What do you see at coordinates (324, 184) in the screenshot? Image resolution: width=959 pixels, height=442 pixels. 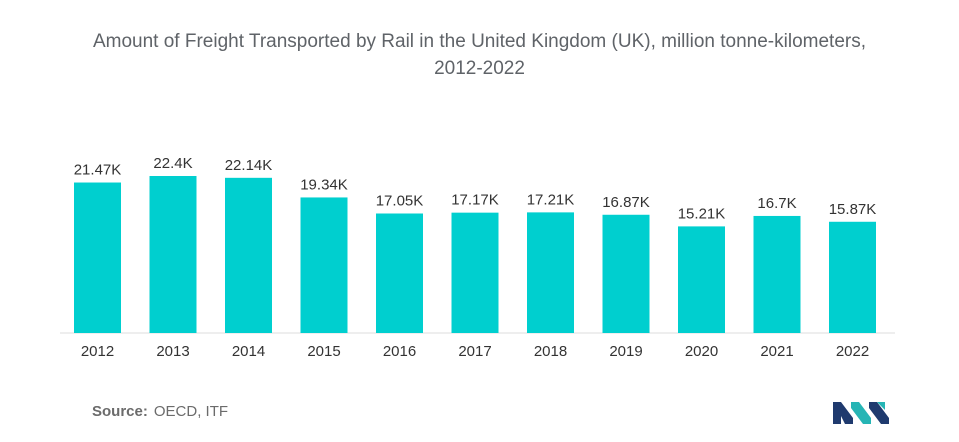 I see `data-label-2015: 19.34K` at bounding box center [324, 184].